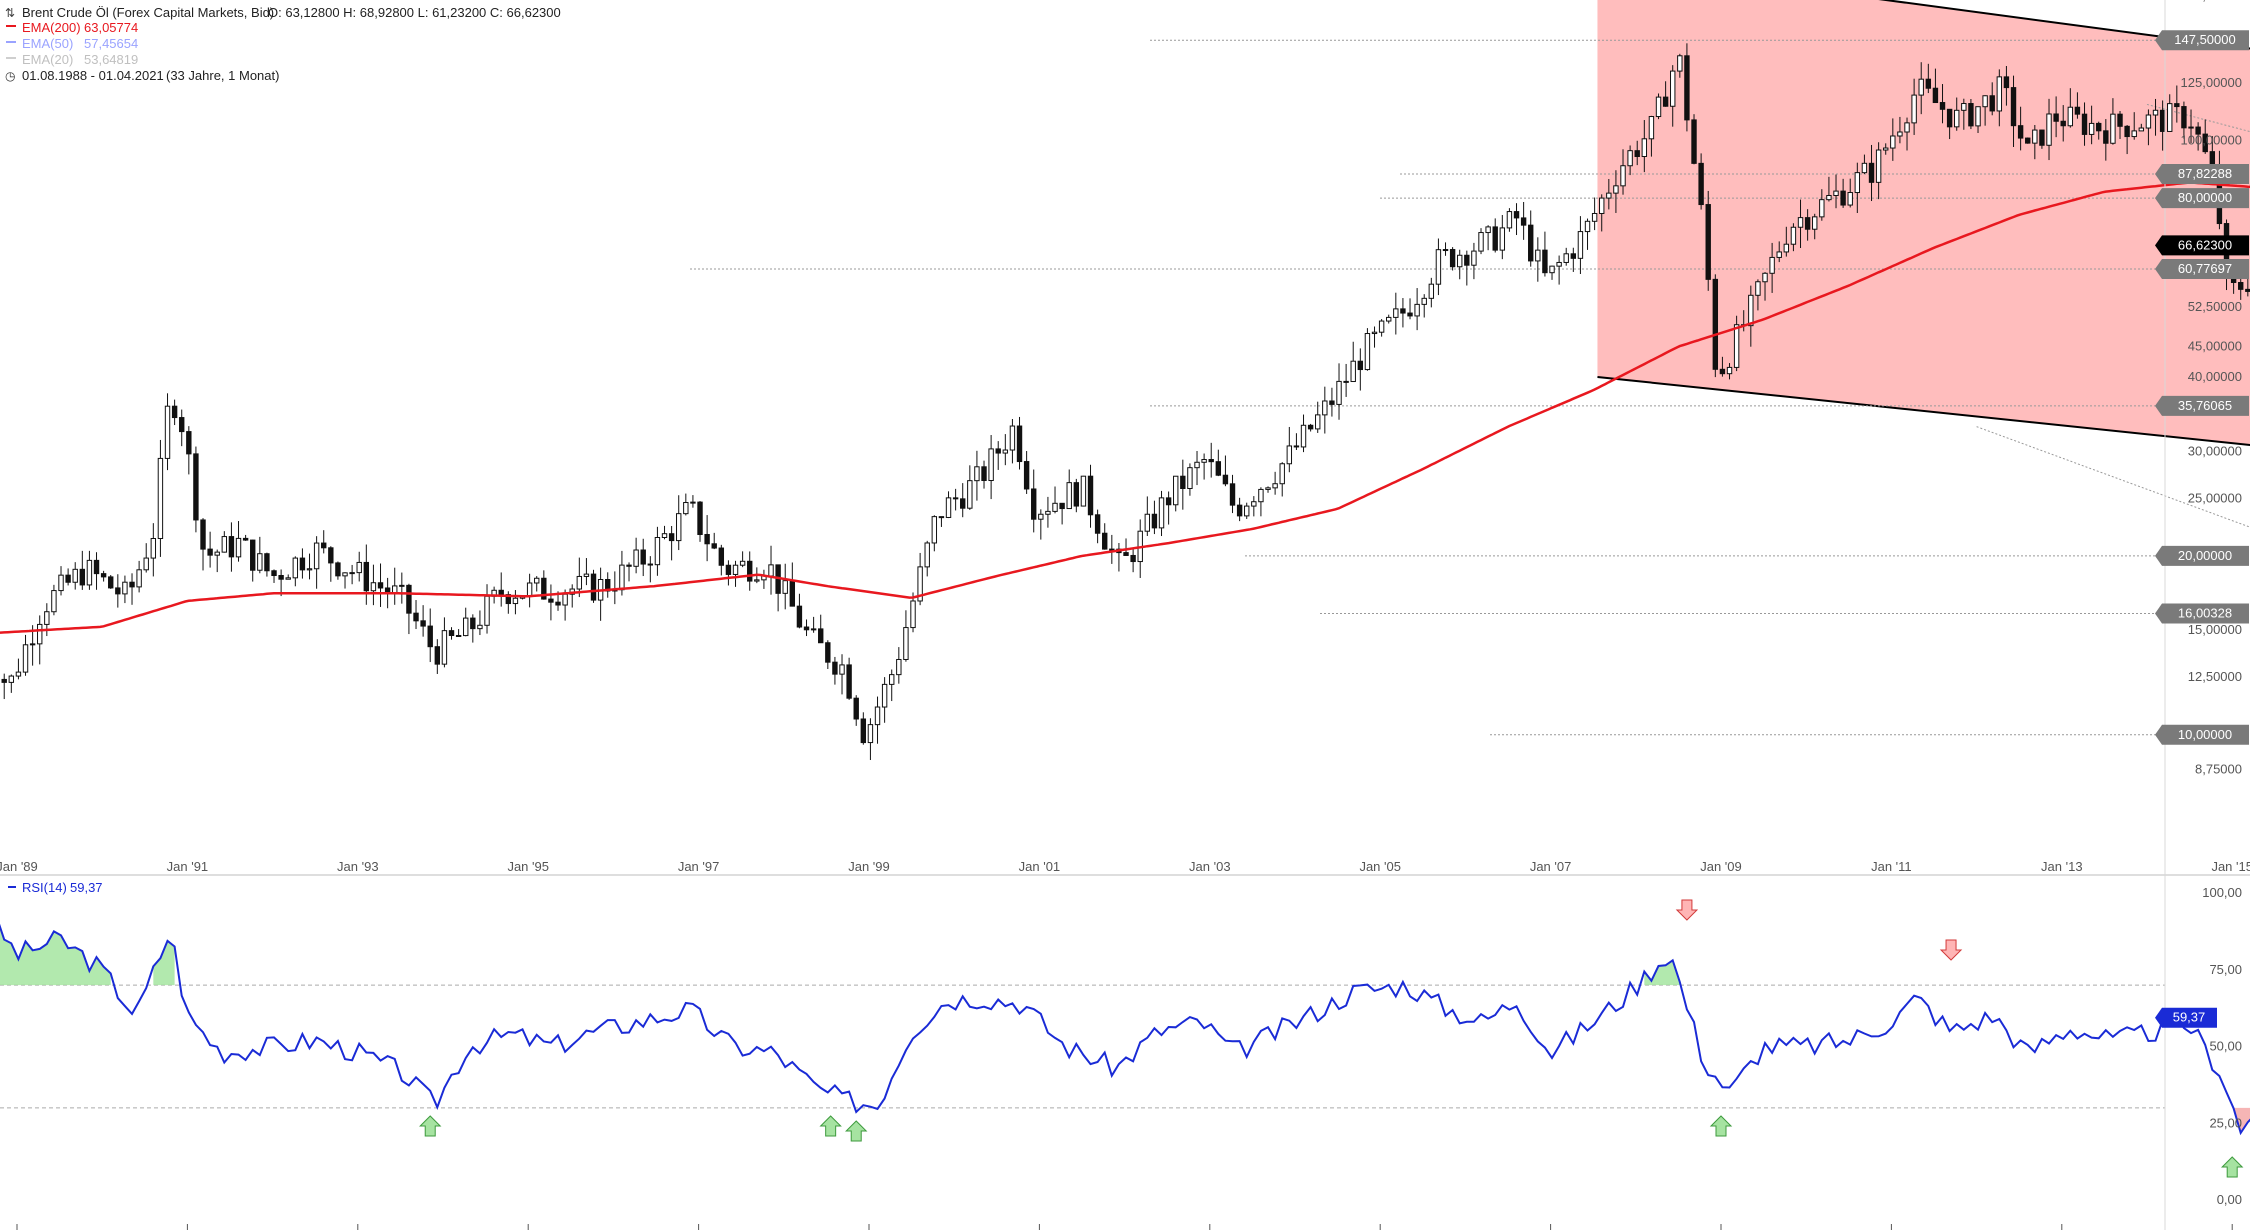  What do you see at coordinates (55, 887) in the screenshot?
I see `rsi-legend: RSI(14) 59,37` at bounding box center [55, 887].